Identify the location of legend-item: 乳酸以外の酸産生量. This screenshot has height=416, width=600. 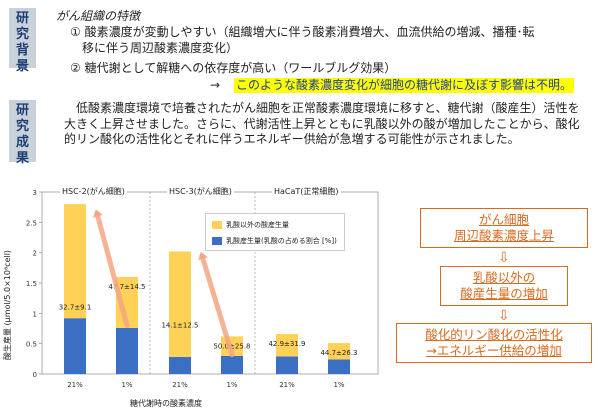
(250, 225).